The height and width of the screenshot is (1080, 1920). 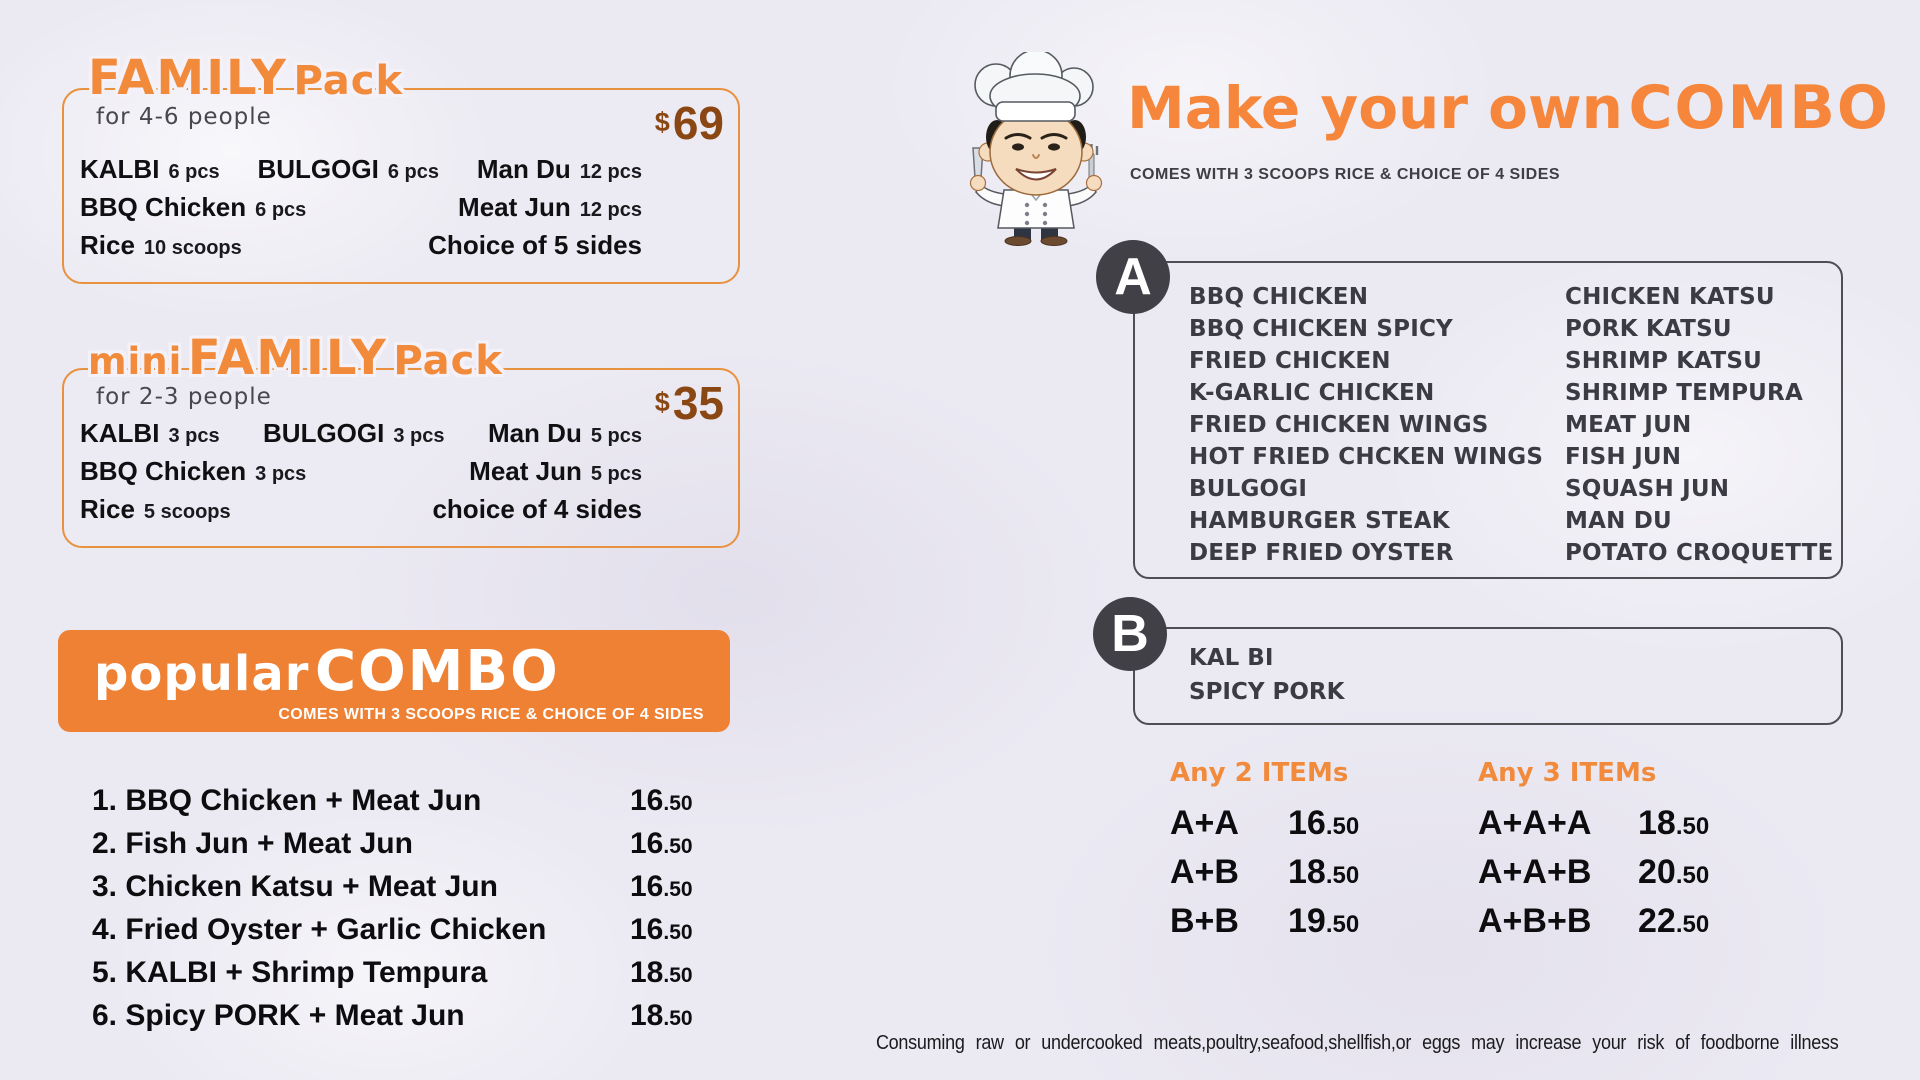 I want to click on combo-row: 2. Fish Jun + Meat Jun 16.50, so click(x=412, y=848).